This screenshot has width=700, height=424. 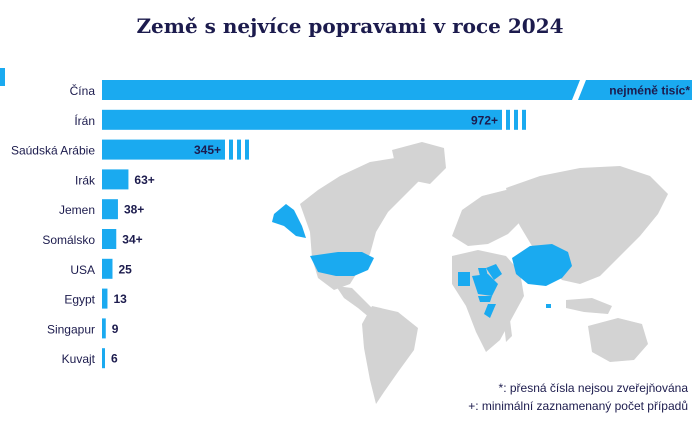 What do you see at coordinates (649, 91) in the screenshot?
I see `value-label-cina: nejméně tisíc*` at bounding box center [649, 91].